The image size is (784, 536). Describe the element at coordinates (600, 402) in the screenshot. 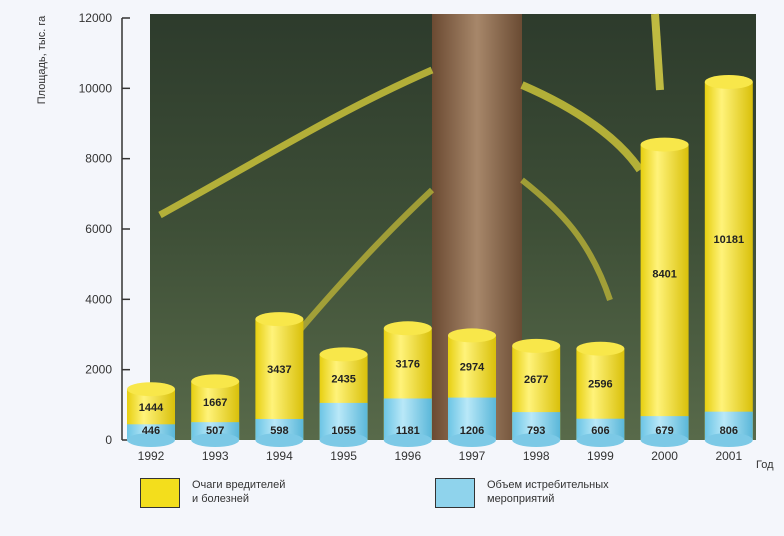

I see `bar-group: 2596 606 1999` at that location.